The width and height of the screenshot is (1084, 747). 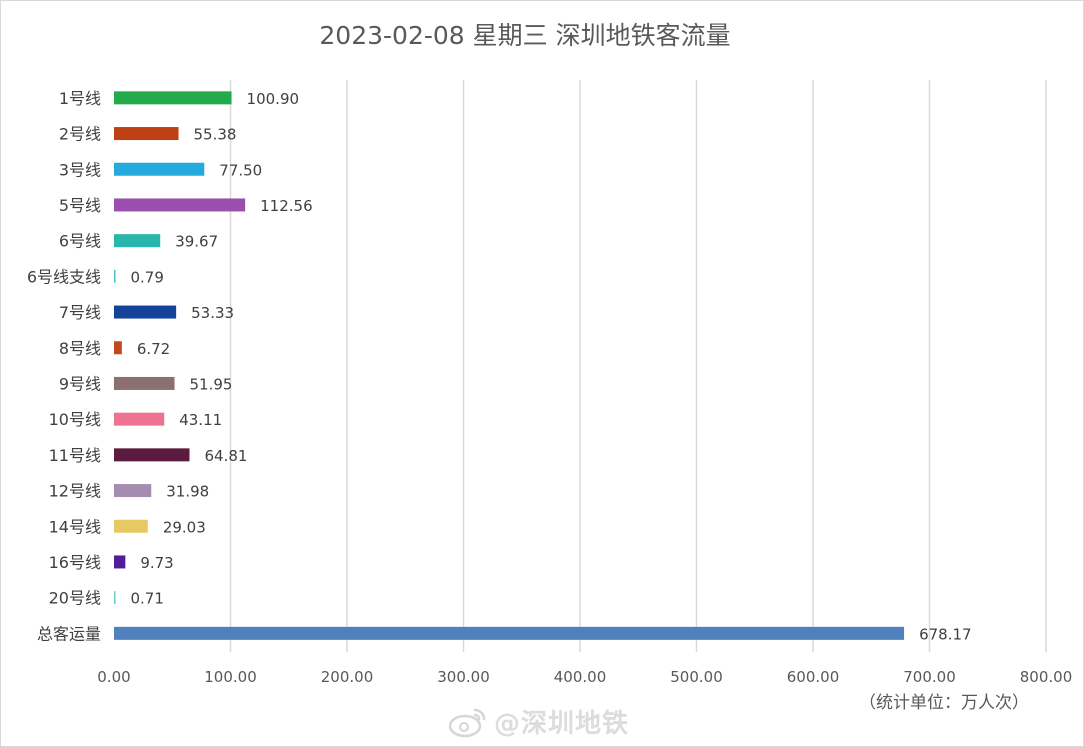 What do you see at coordinates (80, 169) in the screenshot?
I see `category-label: 3号线` at bounding box center [80, 169].